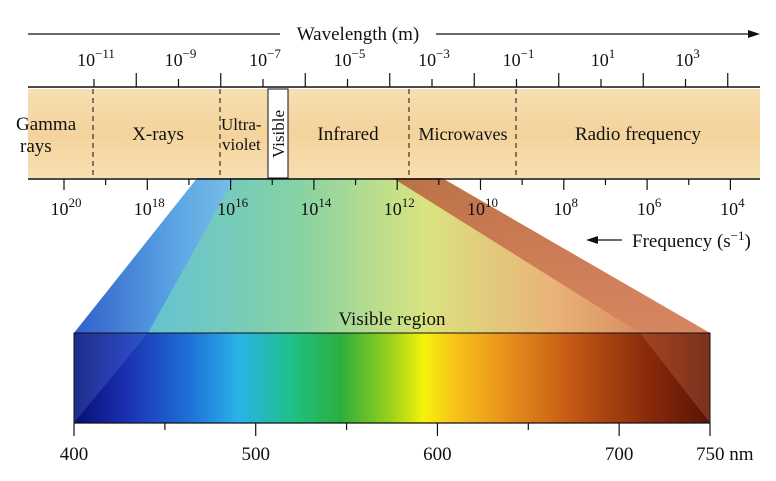 Image resolution: width=776 pixels, height=481 pixels. Describe the element at coordinates (274, 53) in the screenshot. I see `wavelength-tick-label-exp: −7` at that location.